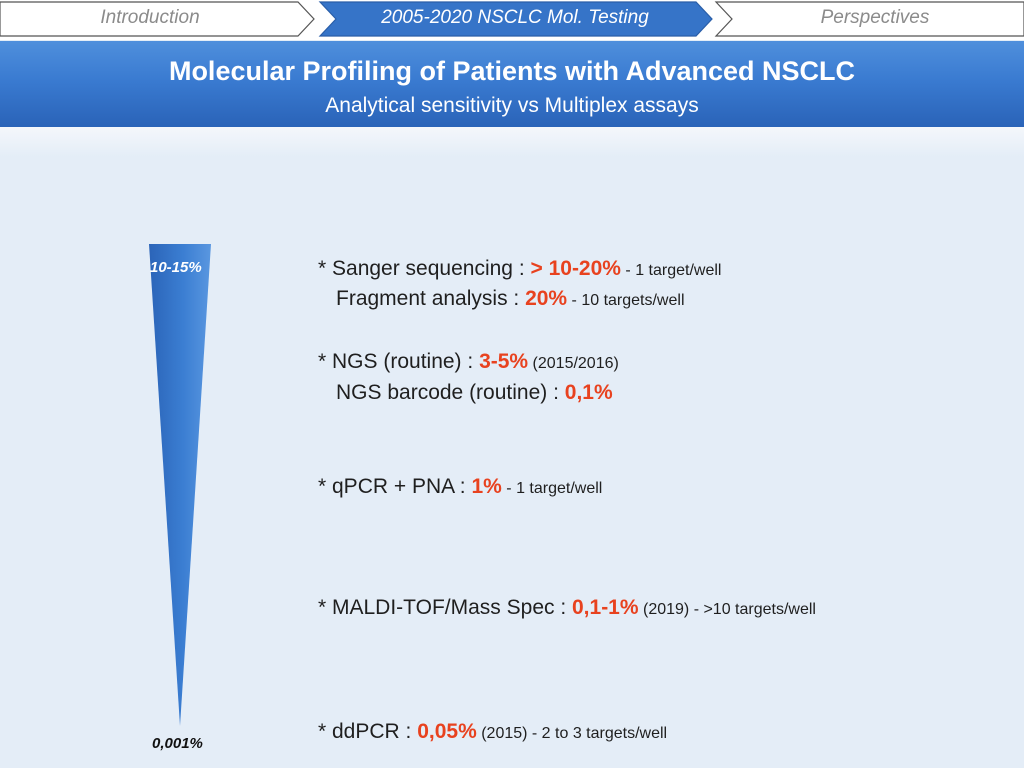 The height and width of the screenshot is (768, 1024). I want to click on assay-fragment-note: - 10 targets/well, so click(626, 300).